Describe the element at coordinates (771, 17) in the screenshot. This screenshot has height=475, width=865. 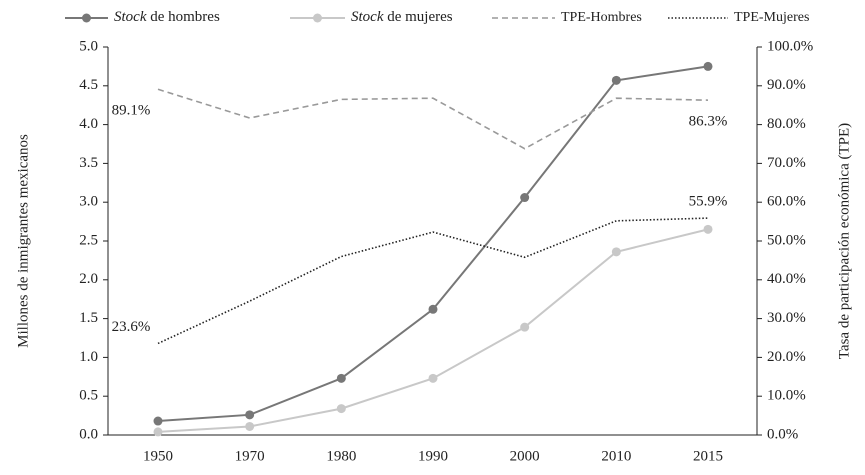
I see `legend-label: TPE-Mujeres` at that location.